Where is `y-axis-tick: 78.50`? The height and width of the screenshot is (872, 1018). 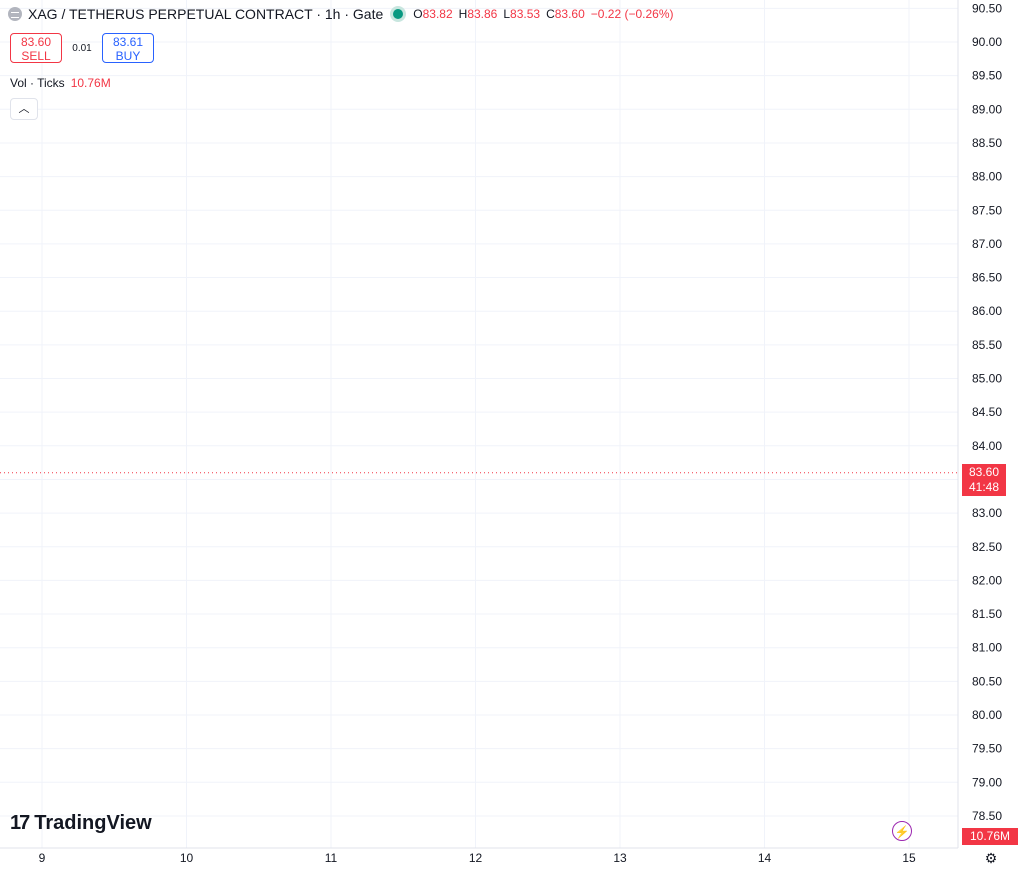
y-axis-tick: 78.50 is located at coordinates (987, 816).